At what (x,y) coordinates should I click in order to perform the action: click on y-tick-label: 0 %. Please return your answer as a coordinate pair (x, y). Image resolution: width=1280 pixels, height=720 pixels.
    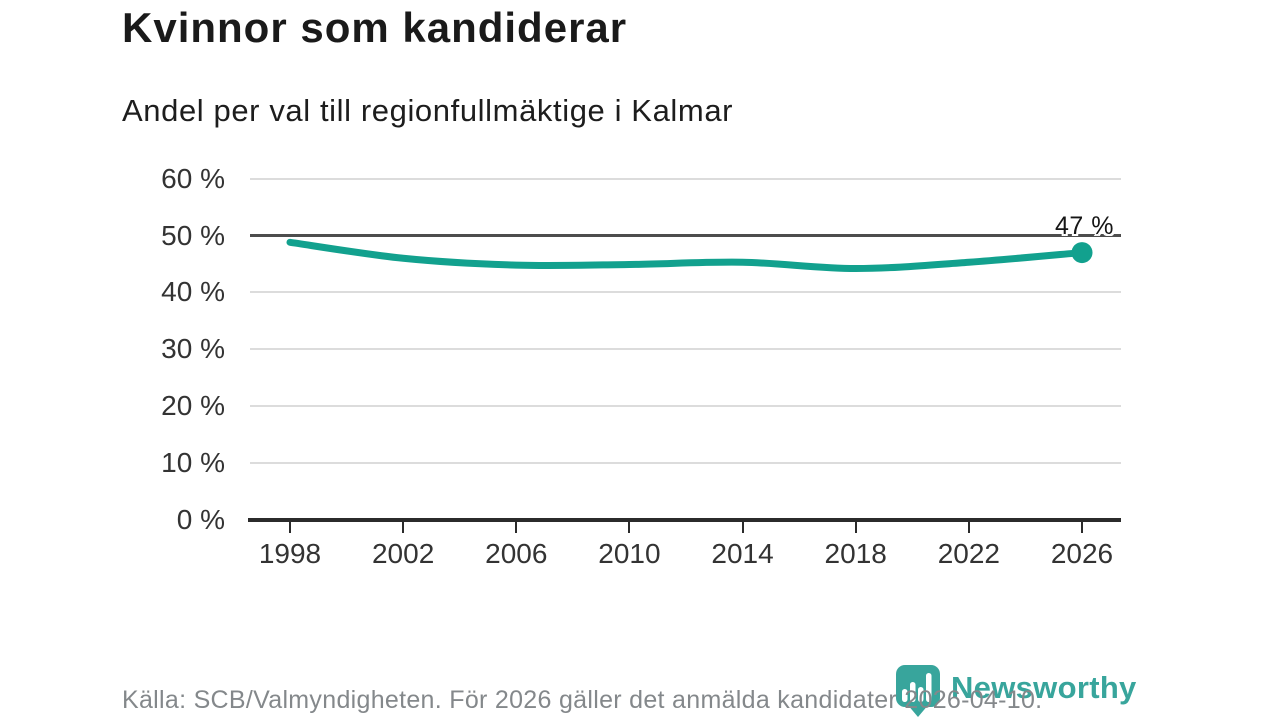
    Looking at the image, I should click on (200, 519).